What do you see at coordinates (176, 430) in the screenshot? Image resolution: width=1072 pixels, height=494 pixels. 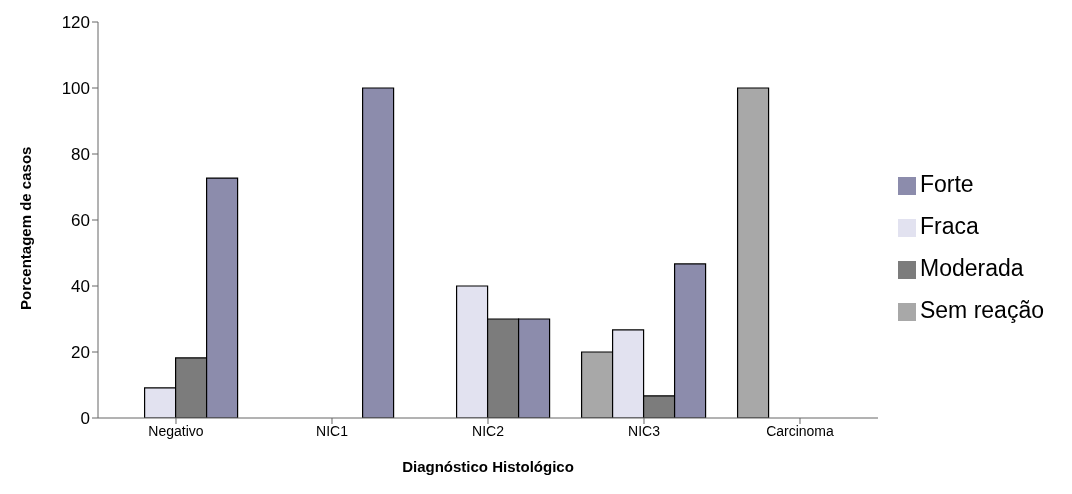 I see `x-tick-label: Negativo` at bounding box center [176, 430].